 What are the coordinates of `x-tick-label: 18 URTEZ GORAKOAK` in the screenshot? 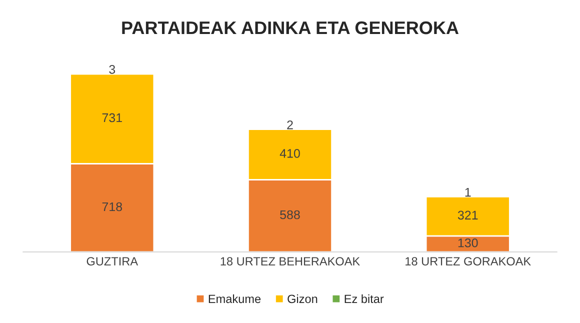 It's located at (468, 261).